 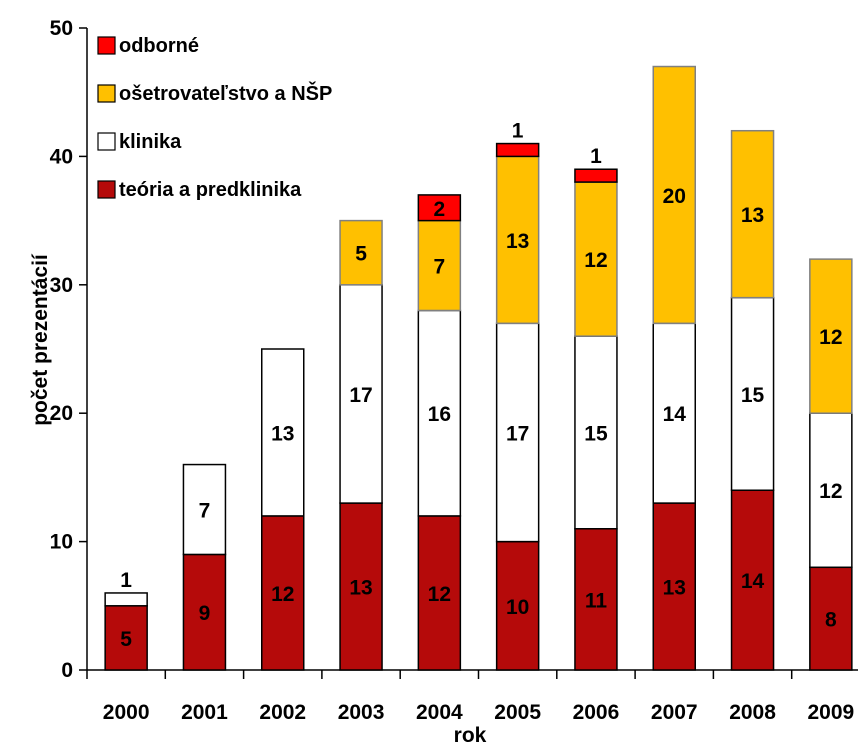 What do you see at coordinates (159, 46) in the screenshot?
I see `legend-label: odborné` at bounding box center [159, 46].